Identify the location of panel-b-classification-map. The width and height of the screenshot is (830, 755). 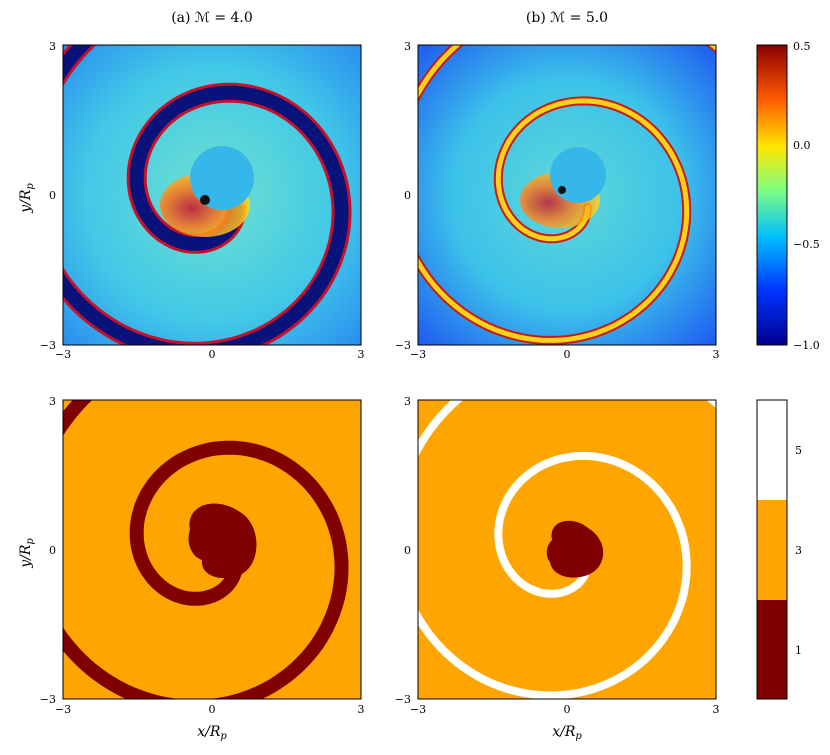
(567, 549).